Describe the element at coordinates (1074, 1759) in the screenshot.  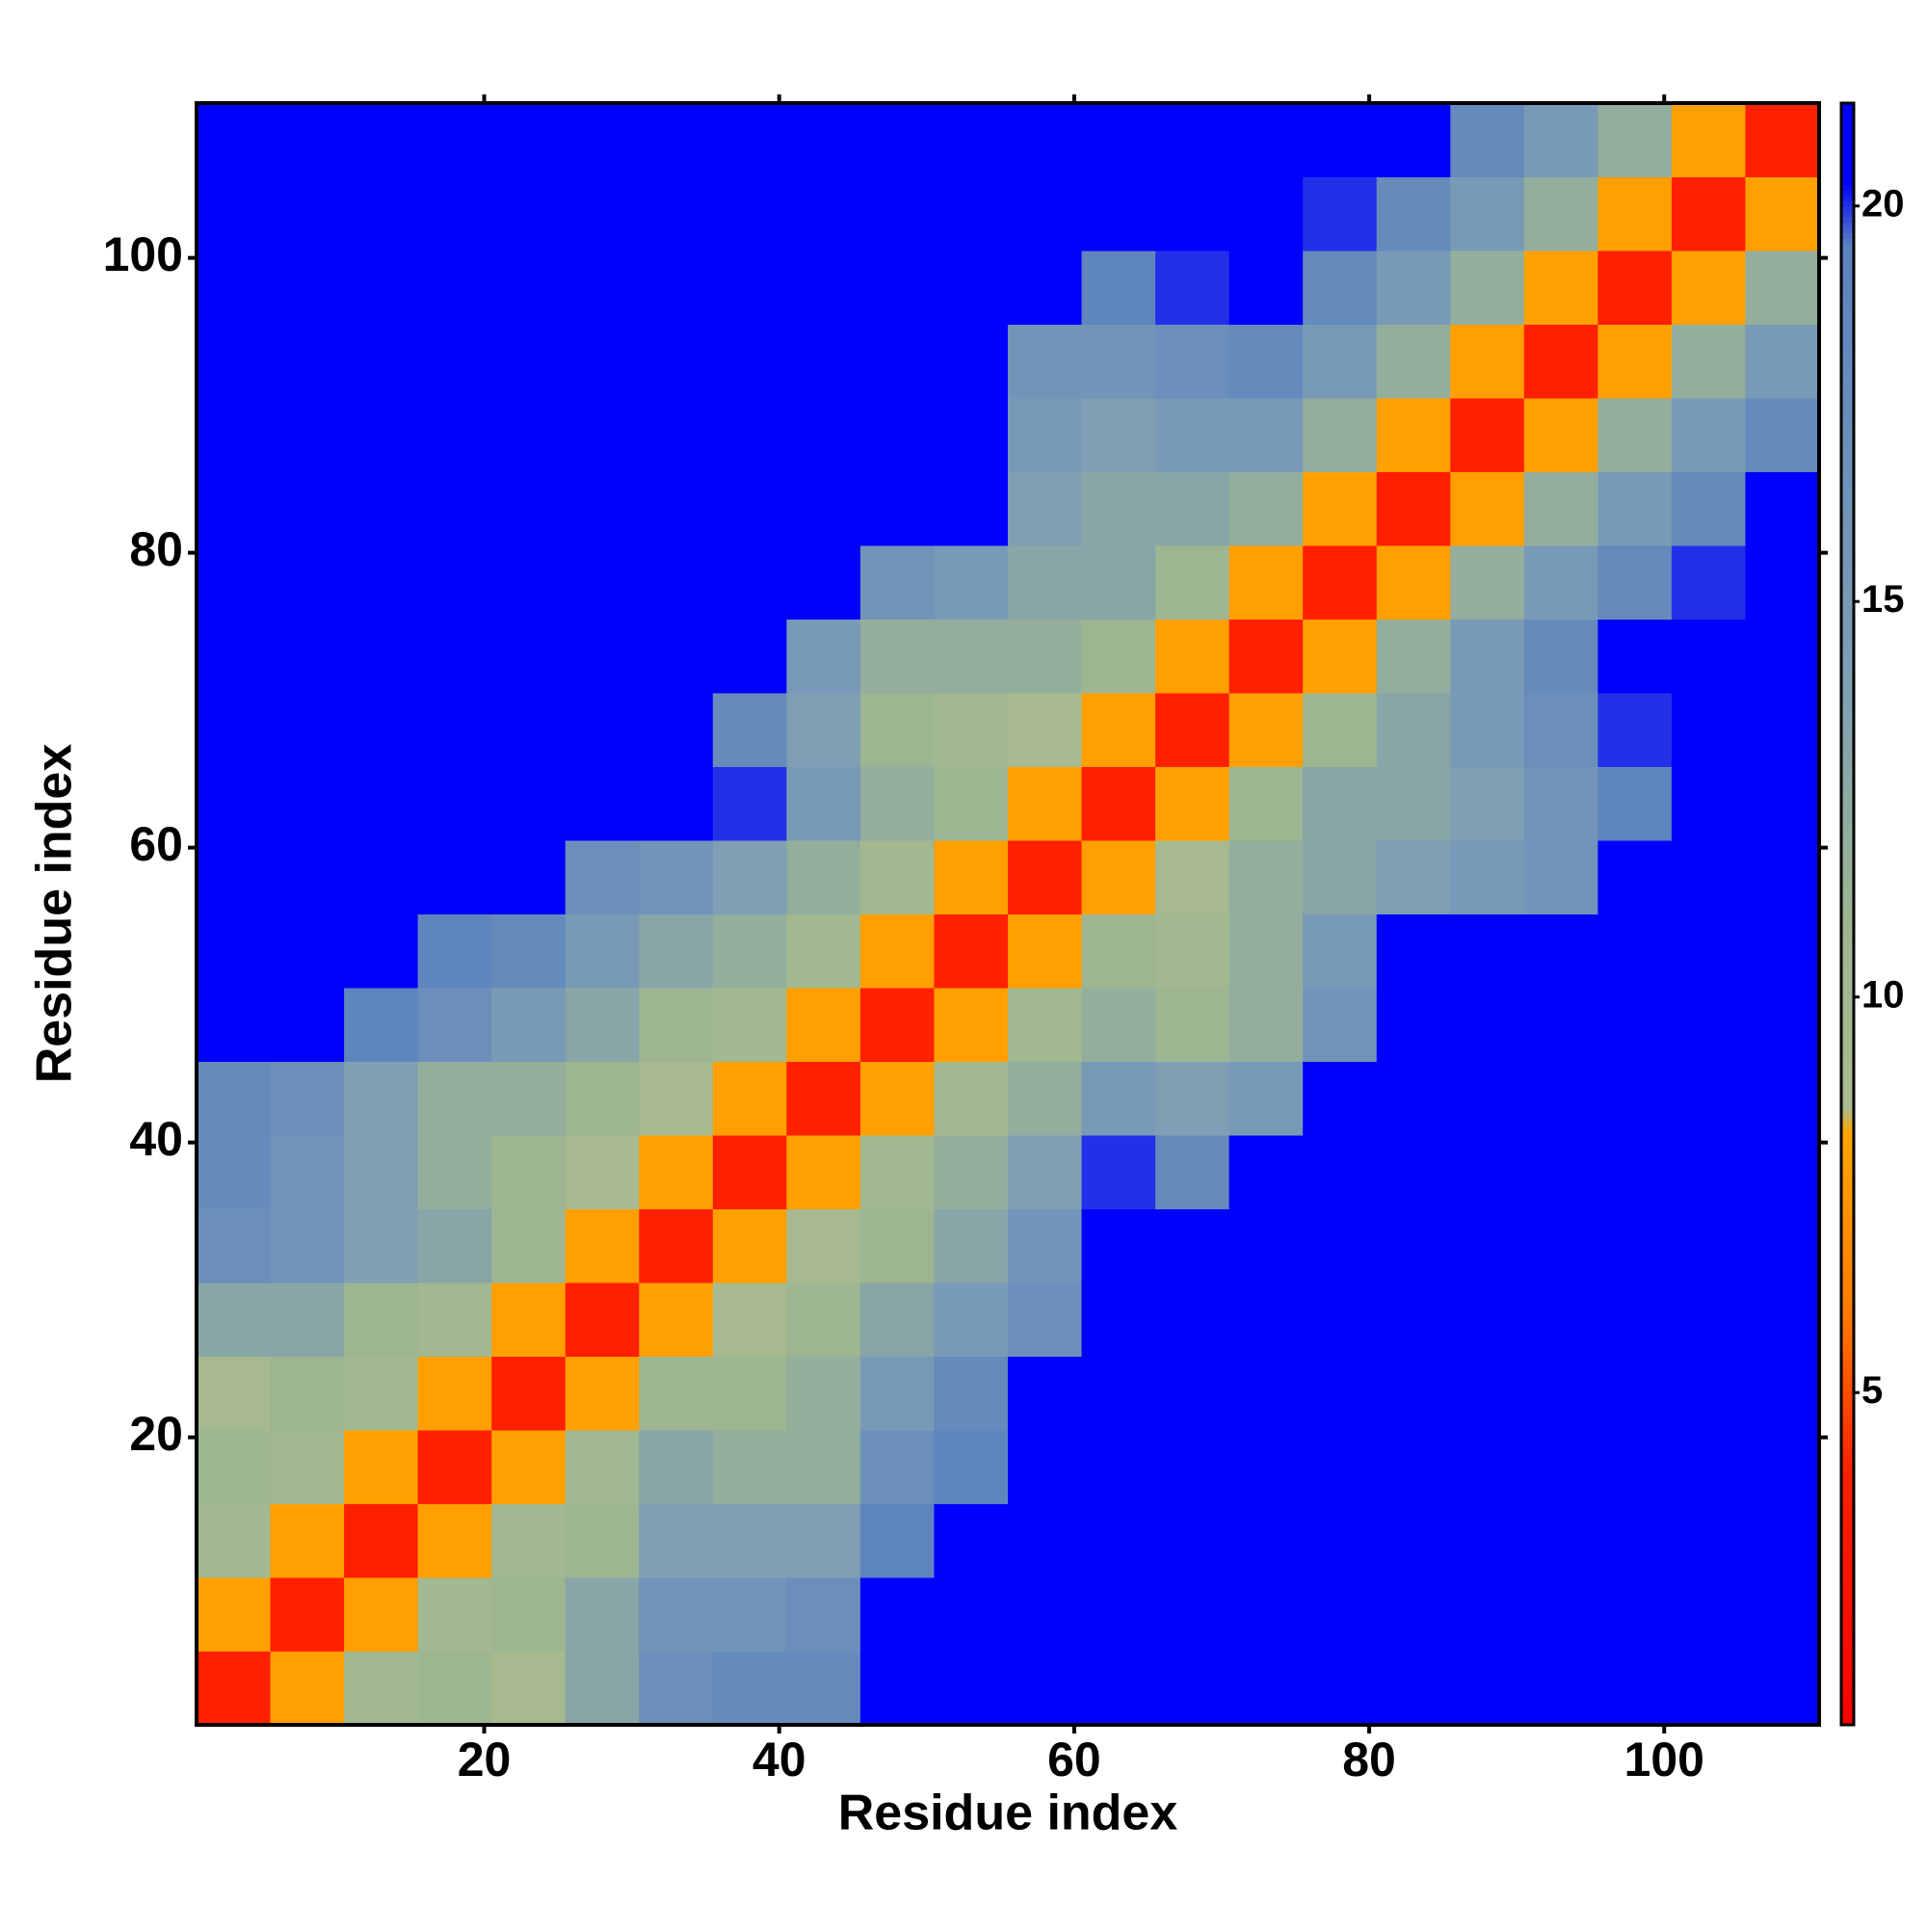
I see `x-tick-label: 60` at that location.